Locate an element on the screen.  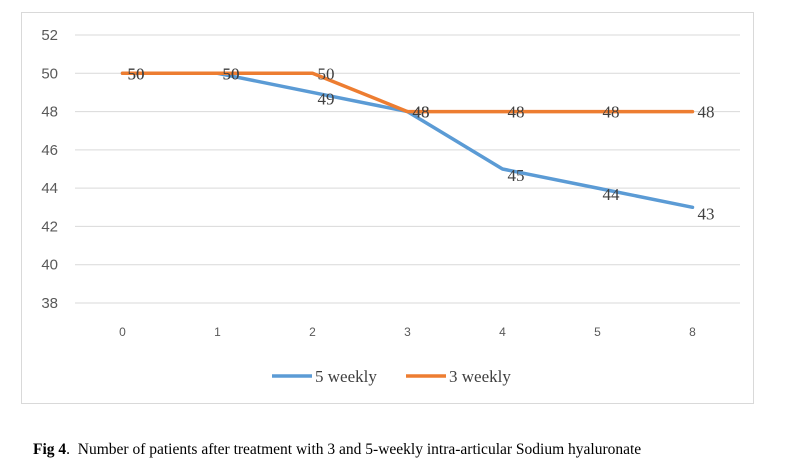
data-label-3-weekly-5: 48 is located at coordinates (611, 112).